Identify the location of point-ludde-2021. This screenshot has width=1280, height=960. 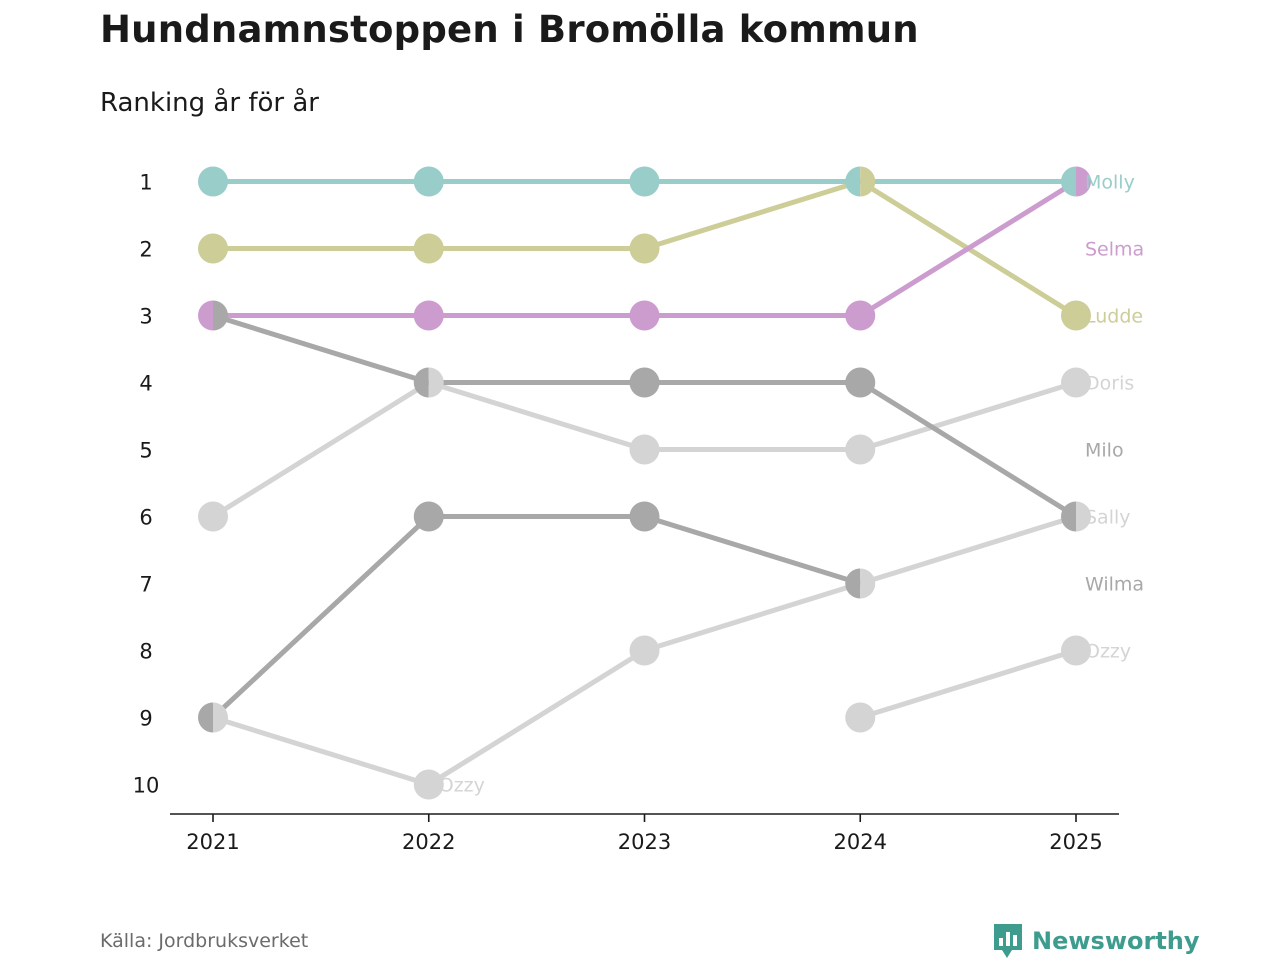
(213, 248).